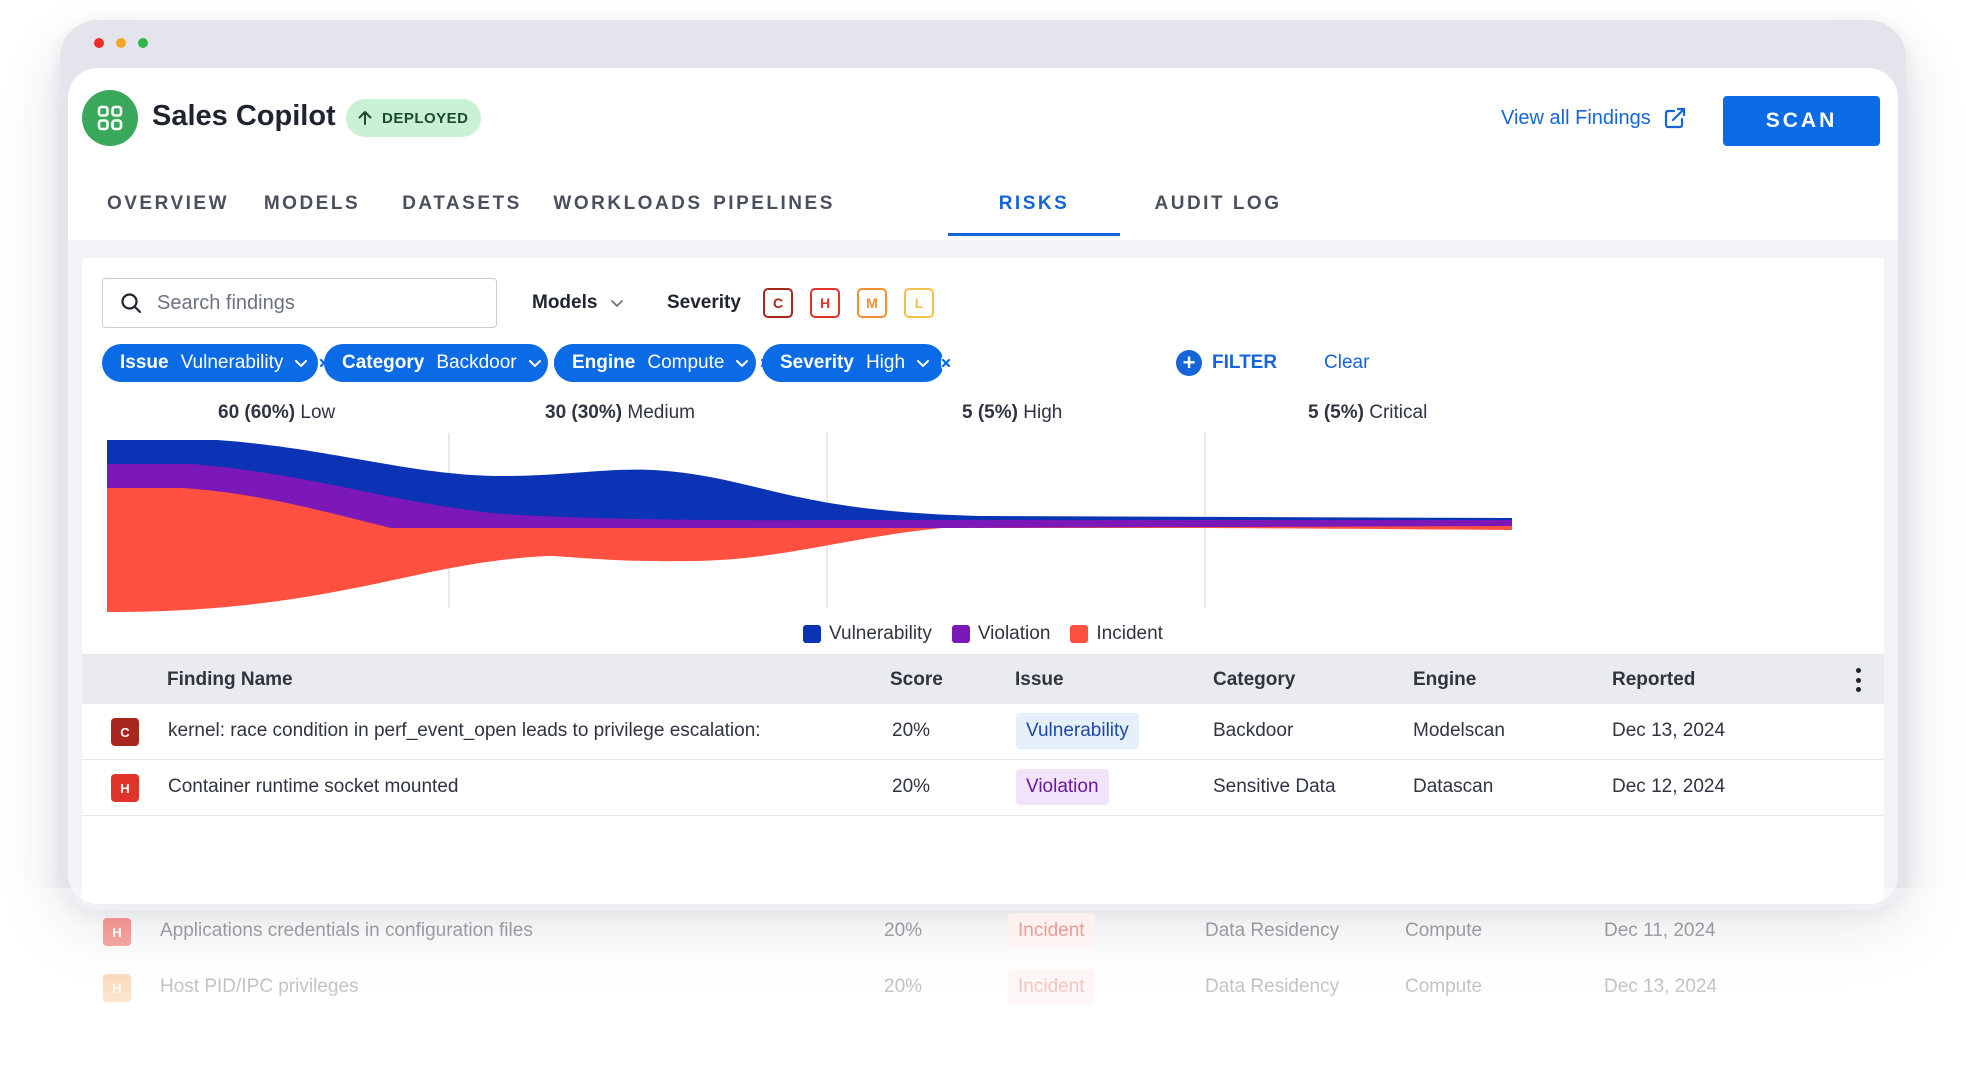 Image resolution: width=1966 pixels, height=1068 pixels. Describe the element at coordinates (1801, 121) in the screenshot. I see `scan-button: SCAN` at that location.